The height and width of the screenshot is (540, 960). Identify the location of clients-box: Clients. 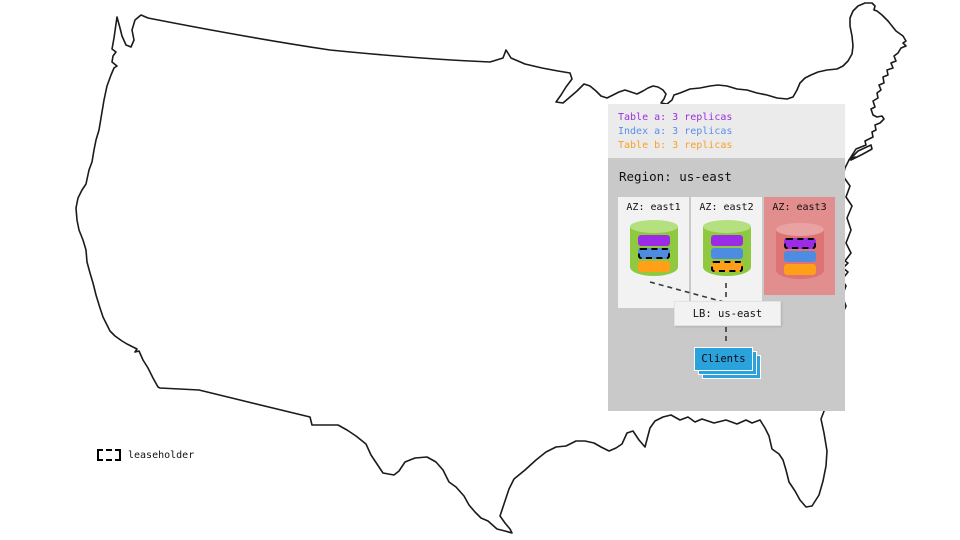
(723, 359).